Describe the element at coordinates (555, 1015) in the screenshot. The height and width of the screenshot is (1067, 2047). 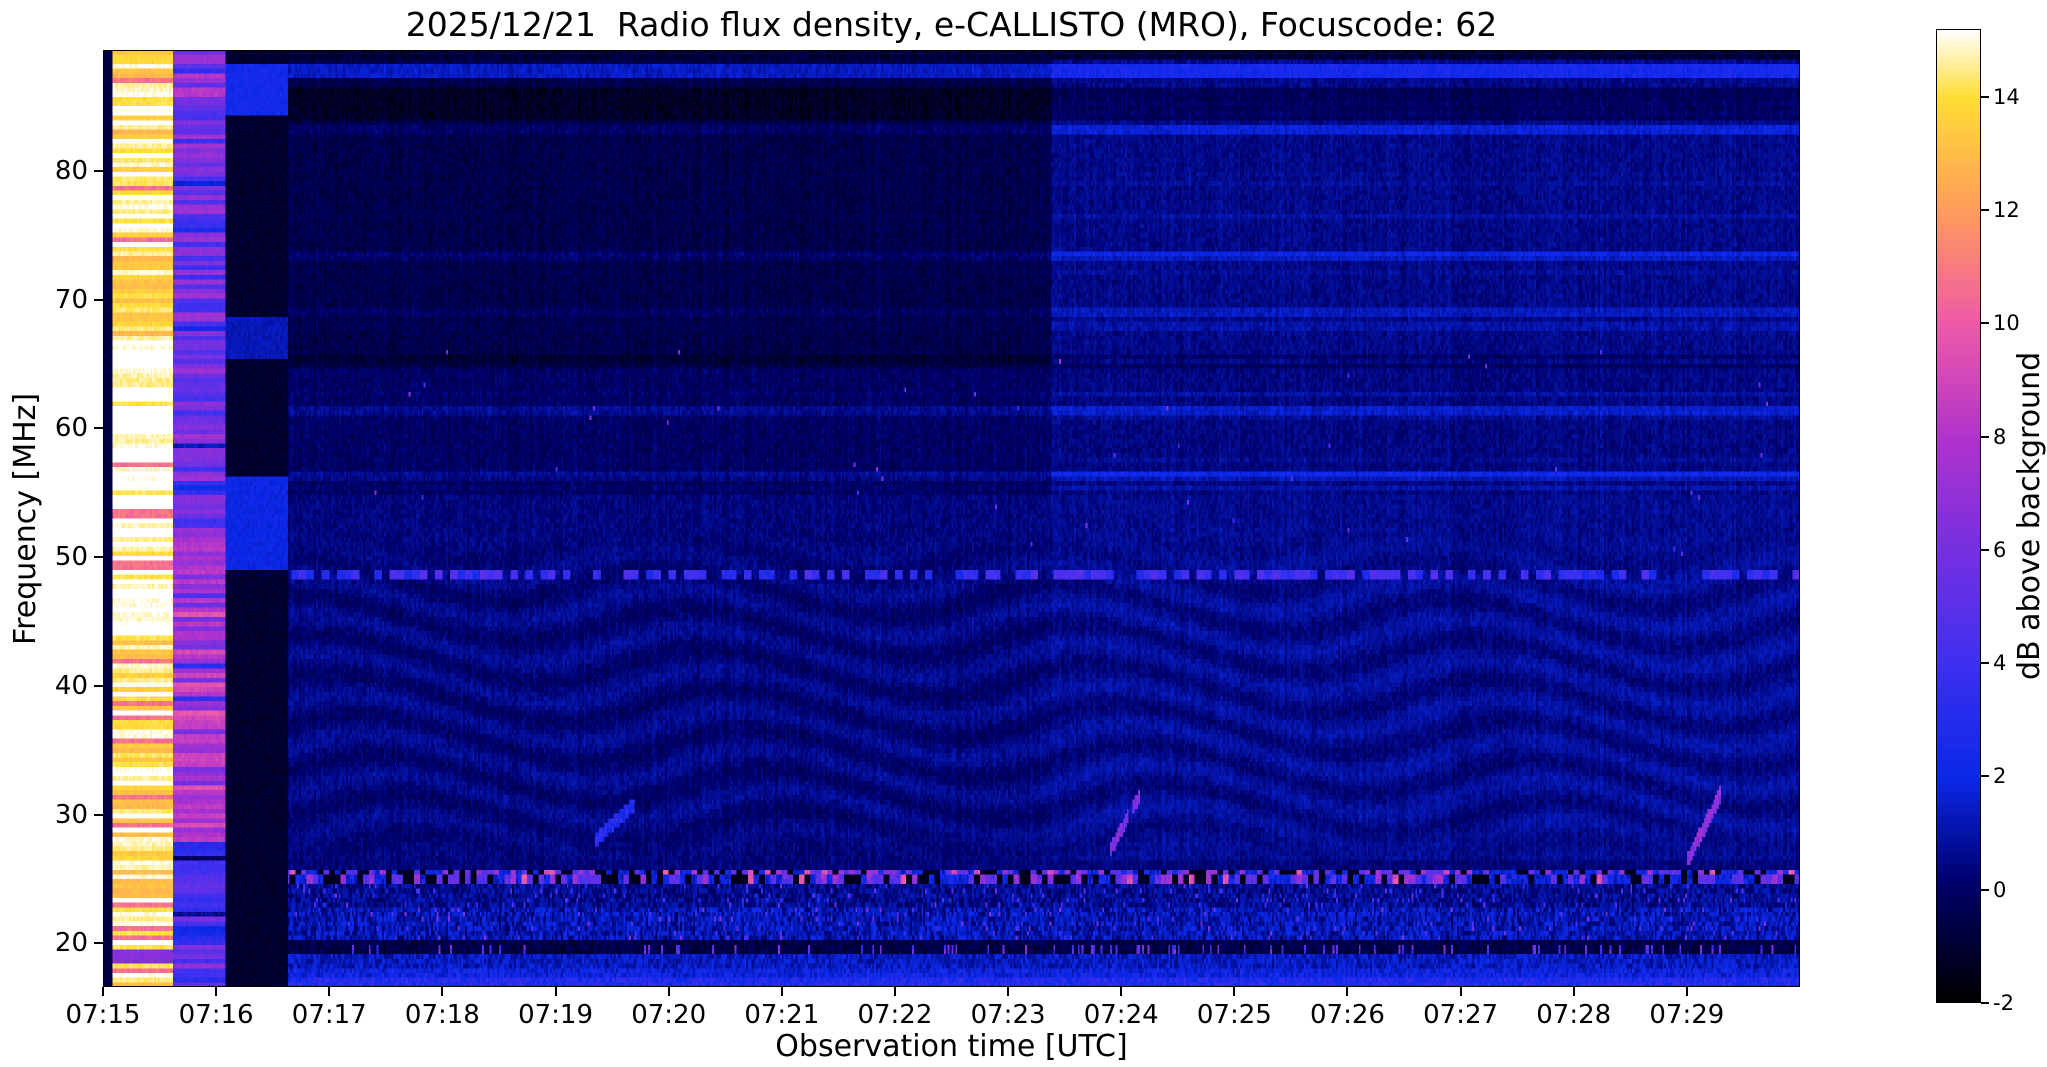
I see `x-tick-label: 07:19` at that location.